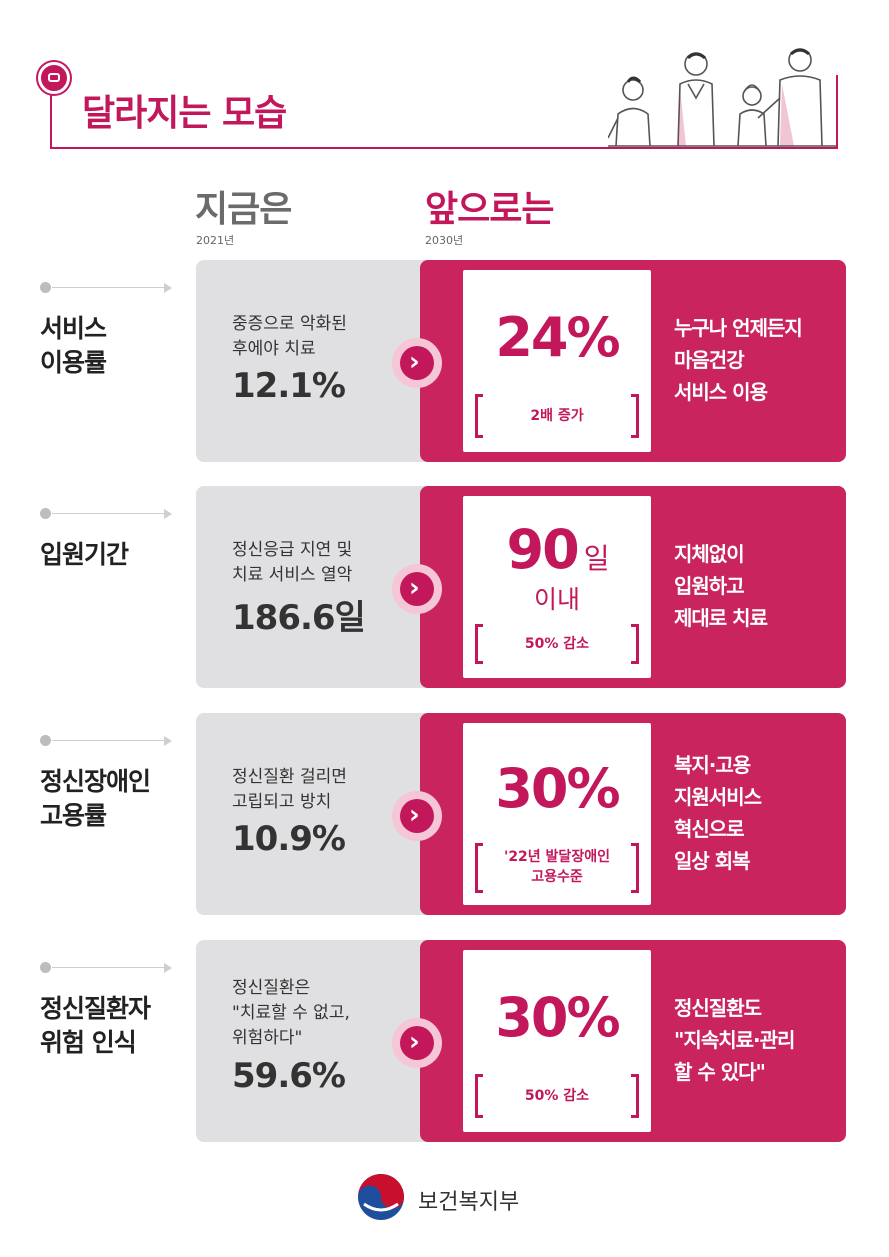  Describe the element at coordinates (837, 112) in the screenshot. I see `header-frame-right` at that location.